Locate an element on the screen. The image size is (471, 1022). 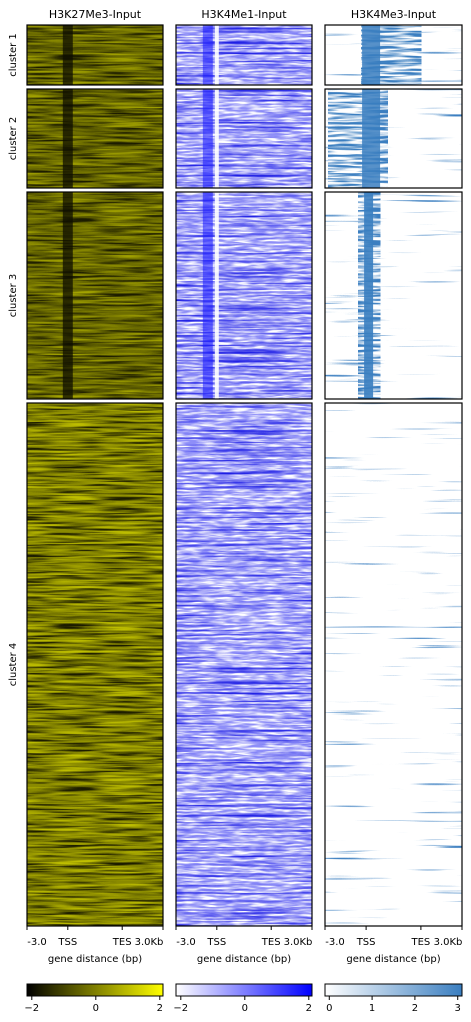
cluster-label: cluster 4 is located at coordinates (13, 665).